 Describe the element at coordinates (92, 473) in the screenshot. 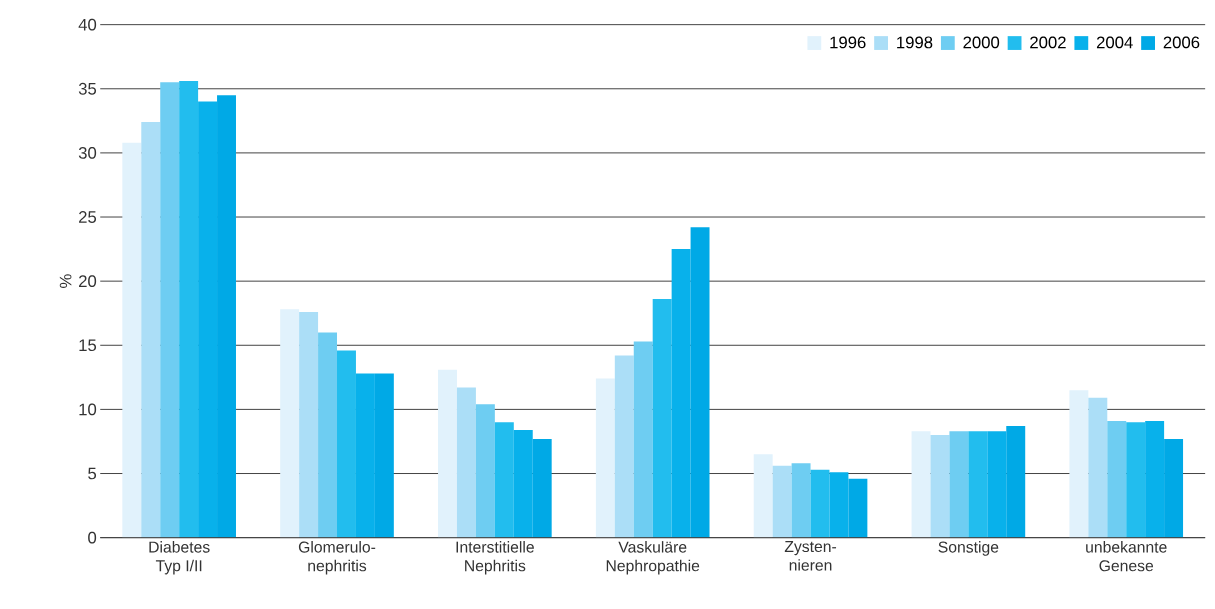

I see `y-tick-label: 5` at that location.